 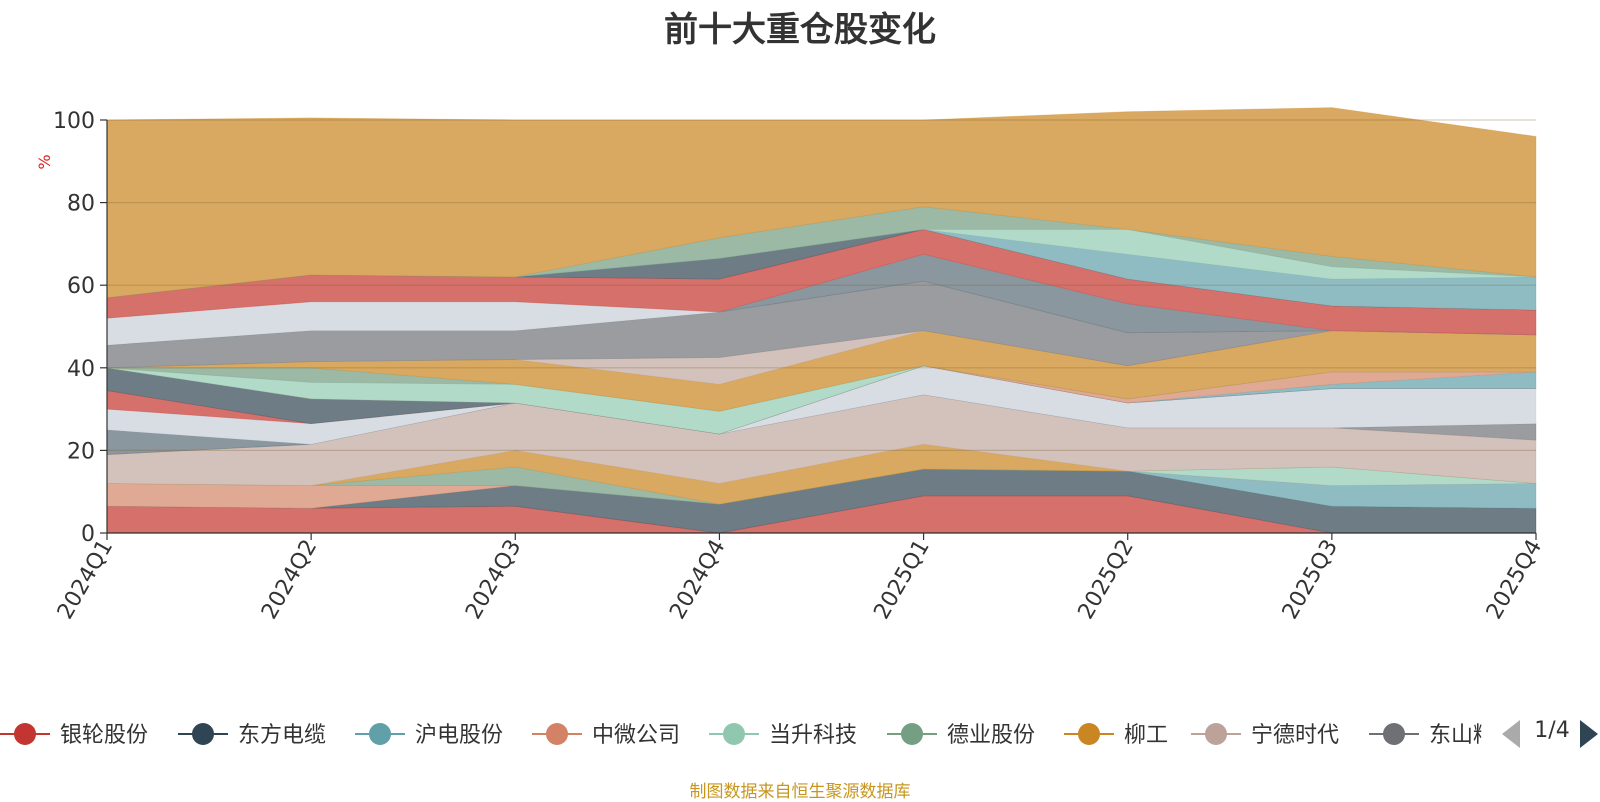 I want to click on legend-next-page-button, so click(x=1589, y=734).